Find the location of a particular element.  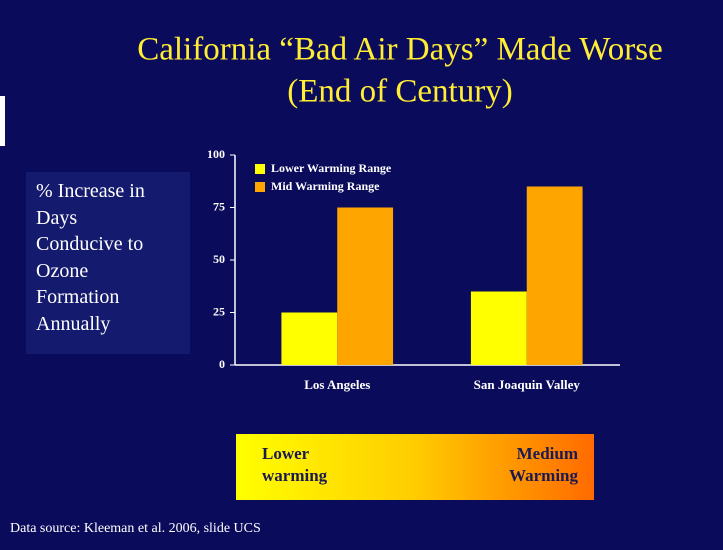

y-axis-label: Formation is located at coordinates (78, 297).